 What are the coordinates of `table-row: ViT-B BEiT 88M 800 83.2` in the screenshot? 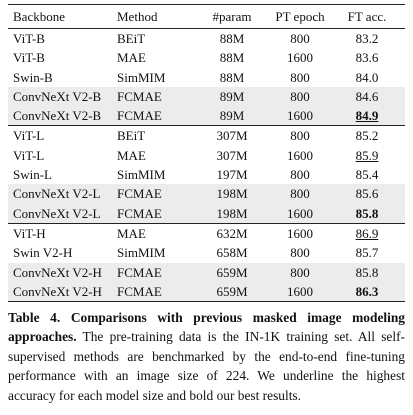 It's located at (206, 38).